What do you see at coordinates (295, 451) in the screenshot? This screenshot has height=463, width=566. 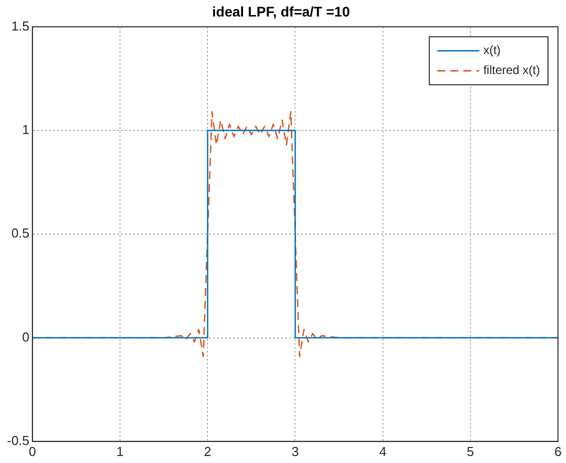 I see `x-tick-label: 3` at bounding box center [295, 451].